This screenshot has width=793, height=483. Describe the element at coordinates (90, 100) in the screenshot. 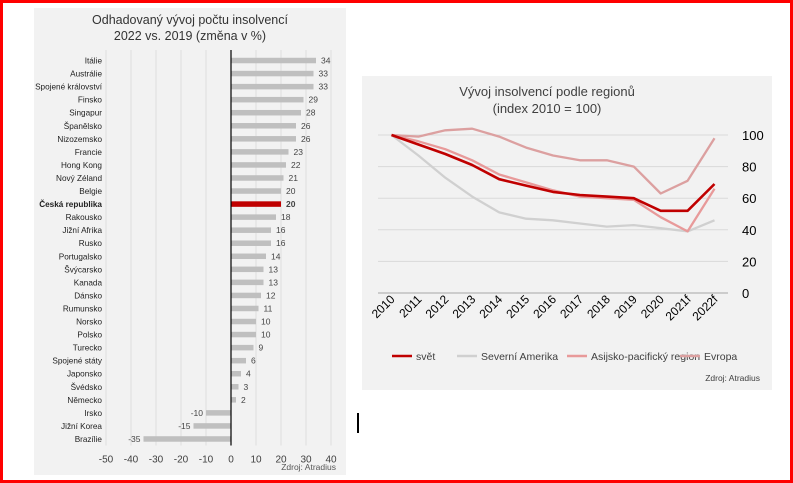

I see `bar-category-label: Finsko` at that location.